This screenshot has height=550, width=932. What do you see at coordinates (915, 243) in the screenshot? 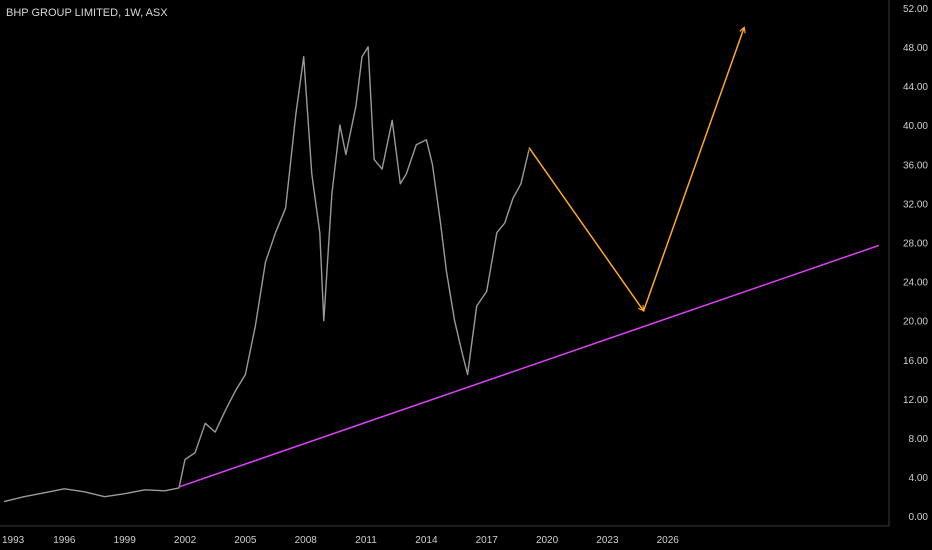
I see `y-tick-label: 28.00` at bounding box center [915, 243].